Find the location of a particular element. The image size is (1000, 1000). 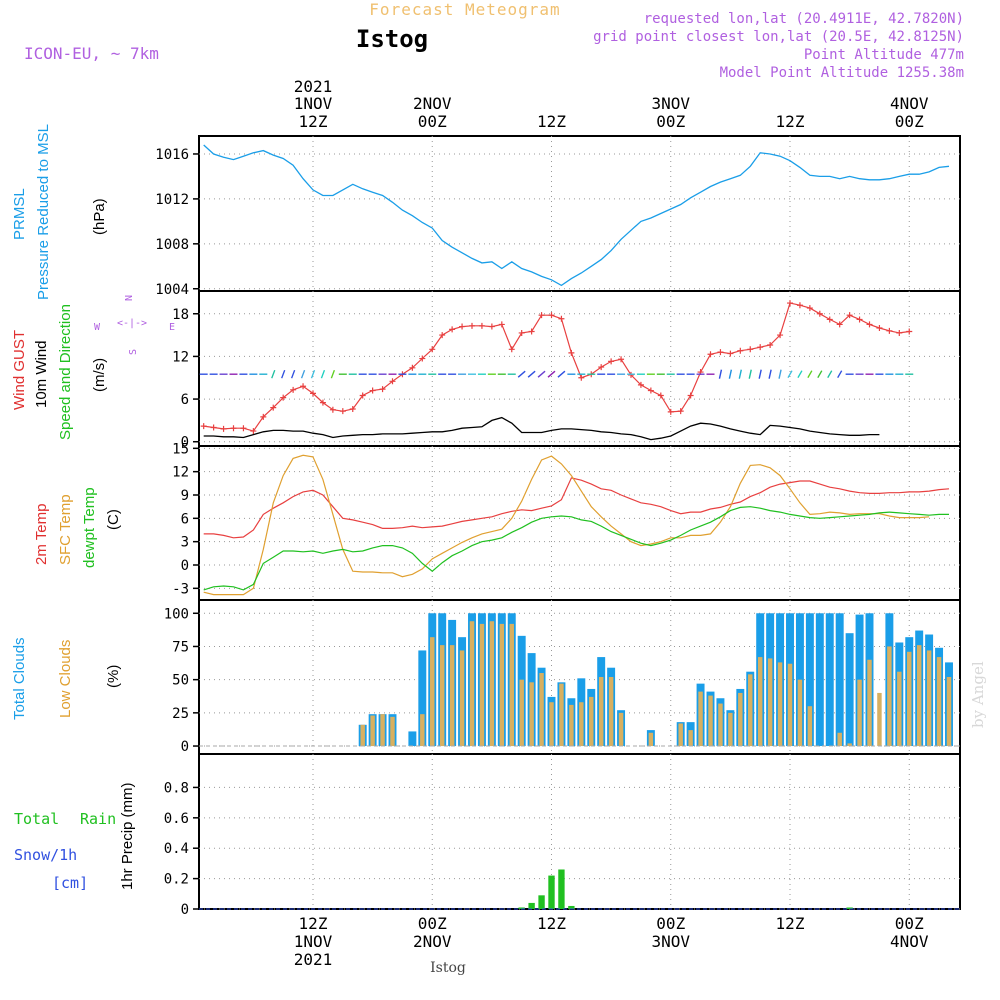

point-altitude: Point Altitude 477m is located at coordinates (884, 55).